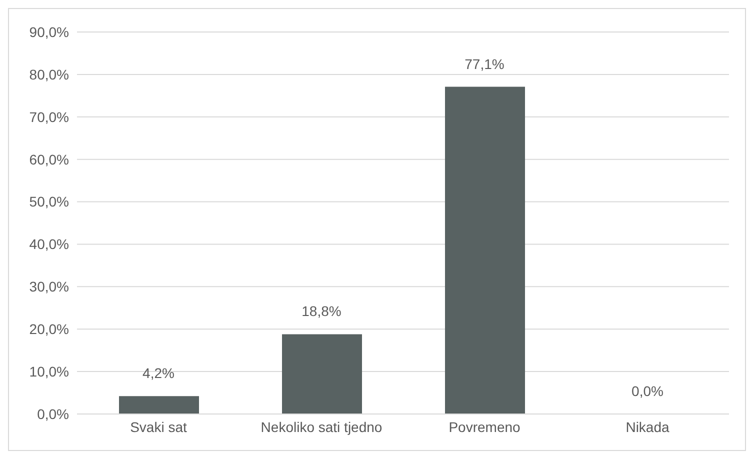 Image resolution: width=754 pixels, height=459 pixels. I want to click on y-tick-label: 80,0%, so click(49, 74).